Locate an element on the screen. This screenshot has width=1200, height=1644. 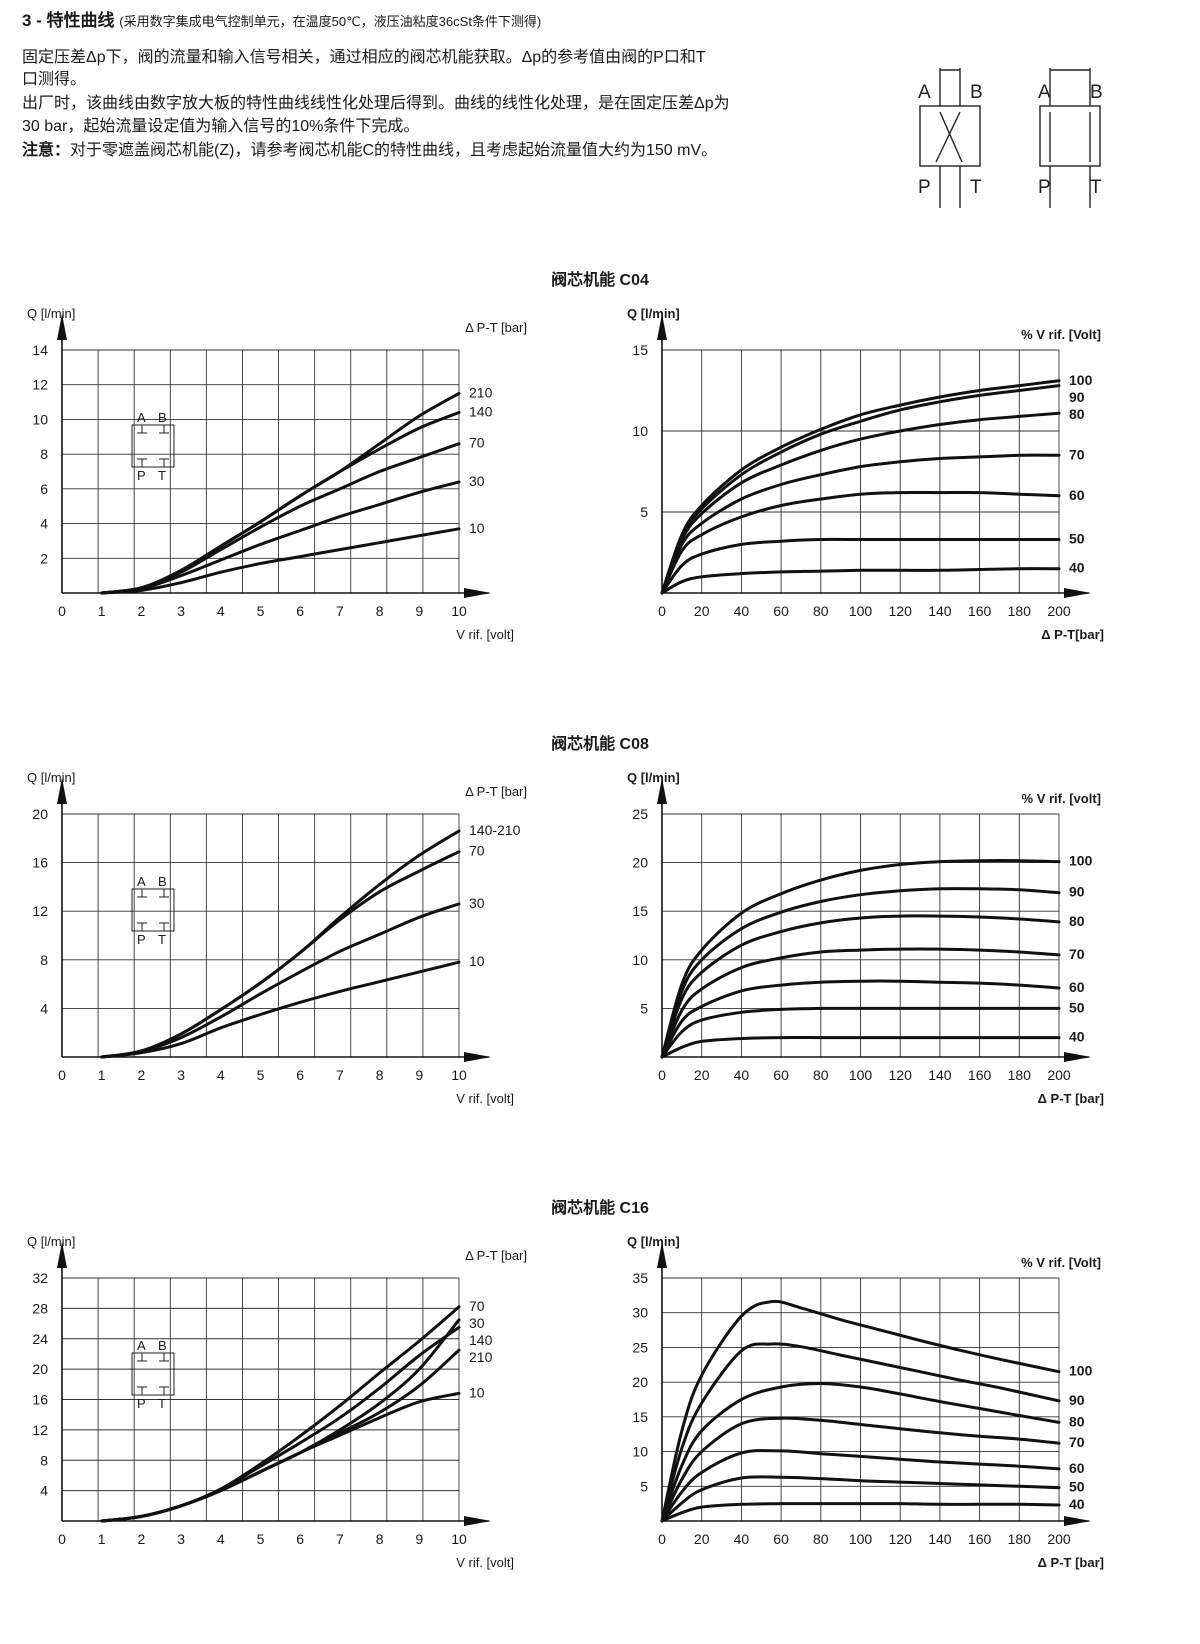
symbol-box is located at coordinates (153, 1374).